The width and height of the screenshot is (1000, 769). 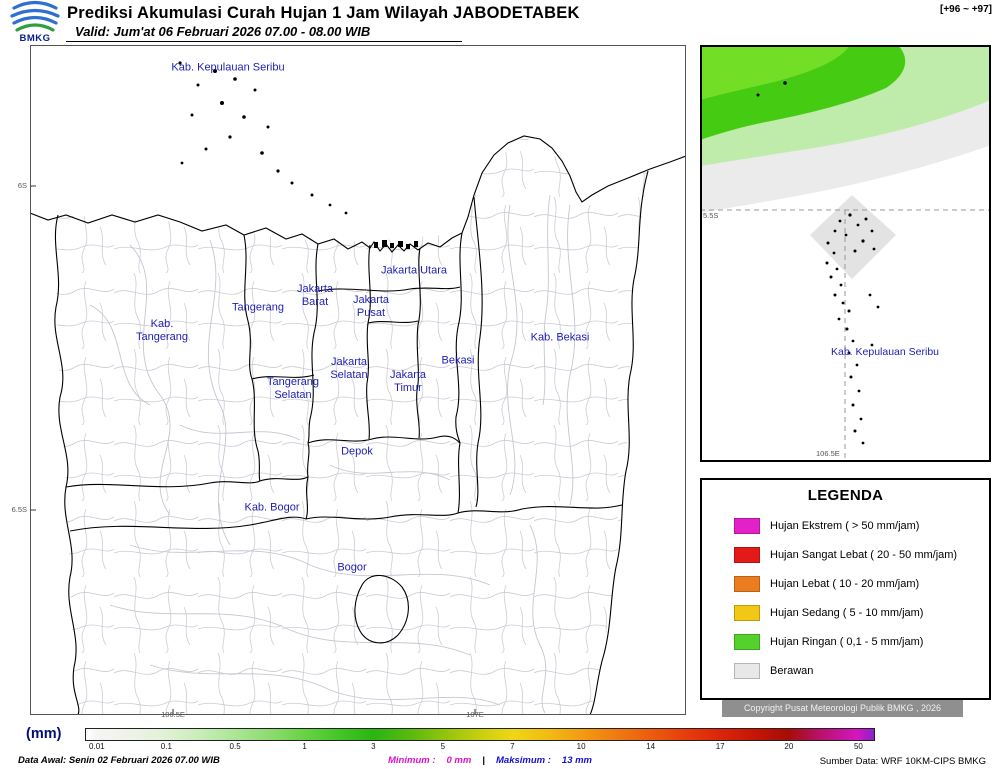 I want to click on legend-label: Hujan Ekstrem ( > 50 mm/jam), so click(x=845, y=525).